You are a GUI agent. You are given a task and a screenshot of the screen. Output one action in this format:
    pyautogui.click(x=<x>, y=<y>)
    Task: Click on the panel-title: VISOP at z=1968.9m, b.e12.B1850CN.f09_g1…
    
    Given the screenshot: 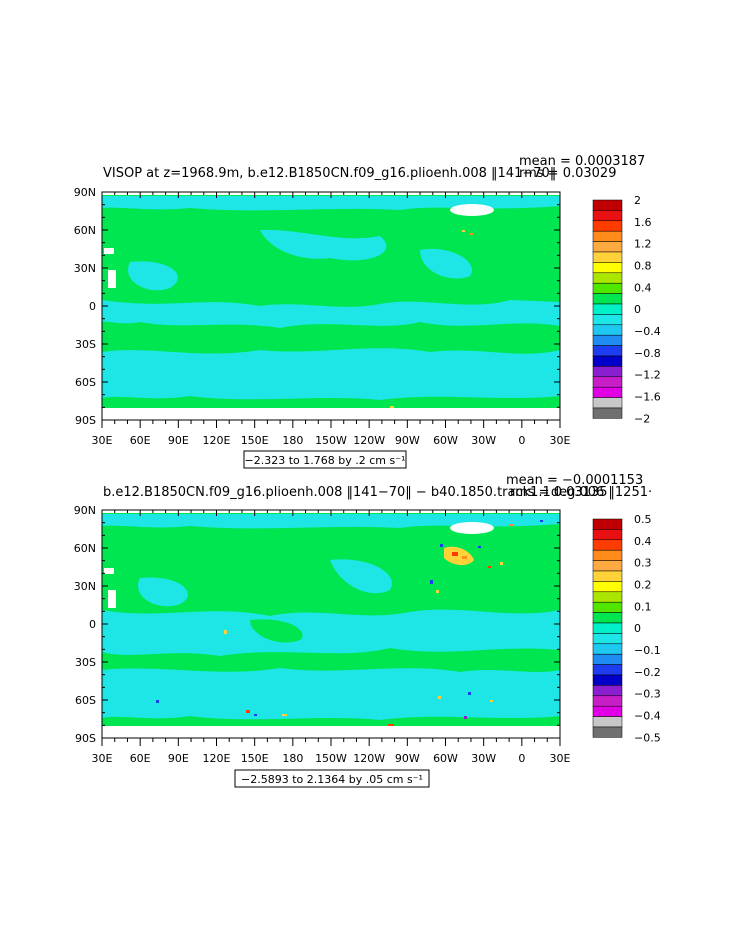 What is the action you would take?
    pyautogui.click(x=329, y=173)
    